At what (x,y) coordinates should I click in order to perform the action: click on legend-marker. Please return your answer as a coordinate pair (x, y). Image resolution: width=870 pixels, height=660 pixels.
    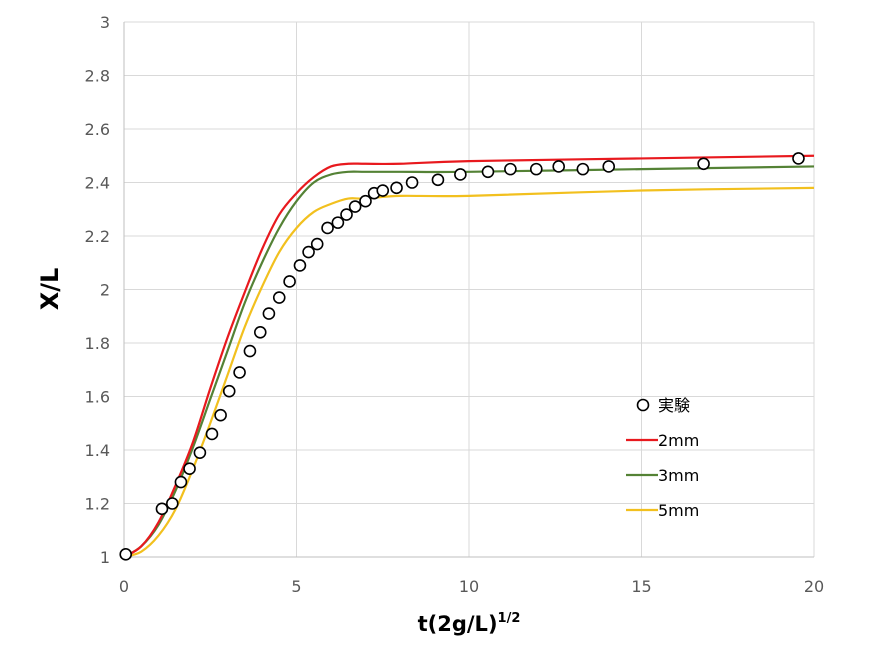
    Looking at the image, I should click on (643, 405).